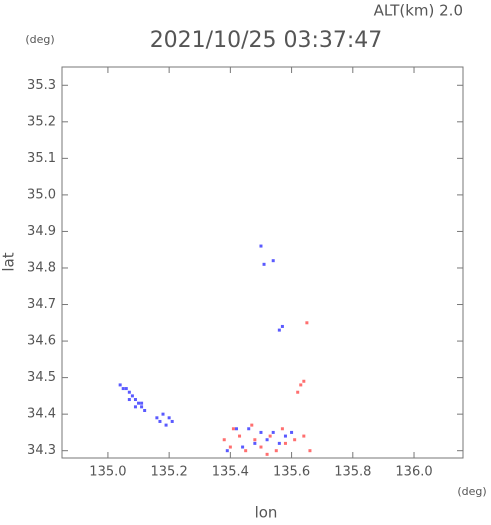 The width and height of the screenshot is (491, 525). What do you see at coordinates (41, 121) in the screenshot?
I see `y-tick-label: 35.2` at bounding box center [41, 121].